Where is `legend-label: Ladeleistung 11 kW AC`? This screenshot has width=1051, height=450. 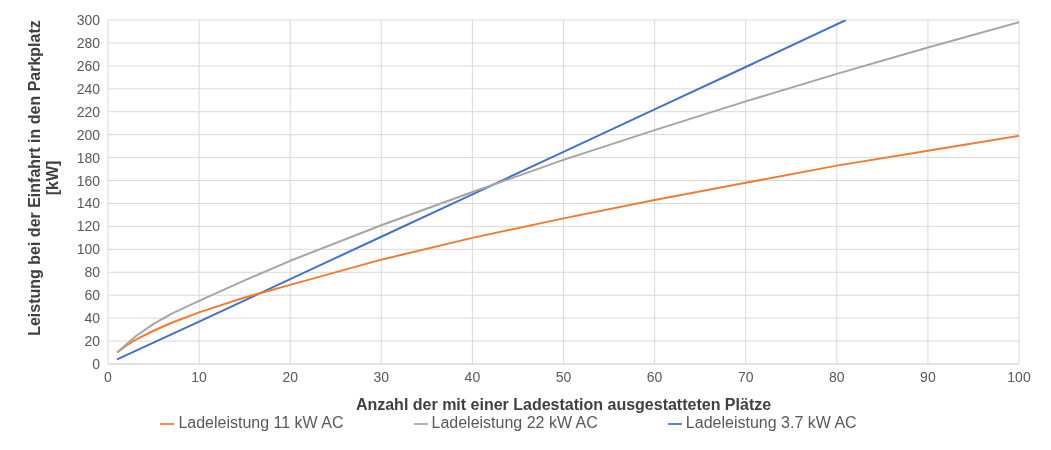
legend-label: Ladeleistung 11 kW AC is located at coordinates (261, 422).